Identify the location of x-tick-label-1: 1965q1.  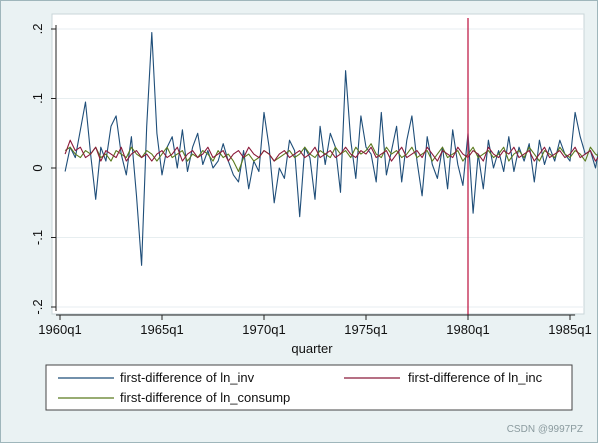
(161, 329).